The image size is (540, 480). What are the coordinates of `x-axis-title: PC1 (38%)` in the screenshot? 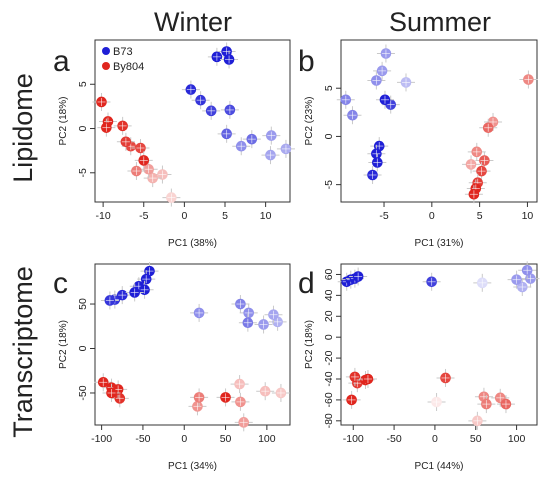 It's located at (192, 243).